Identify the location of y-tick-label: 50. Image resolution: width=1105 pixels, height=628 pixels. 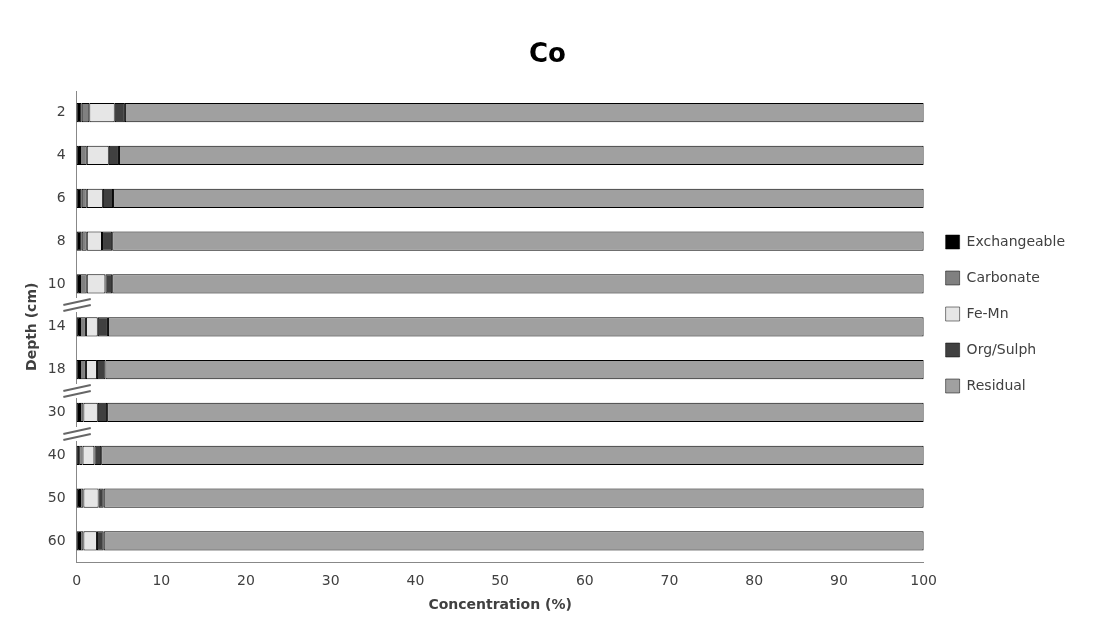
(56, 496).